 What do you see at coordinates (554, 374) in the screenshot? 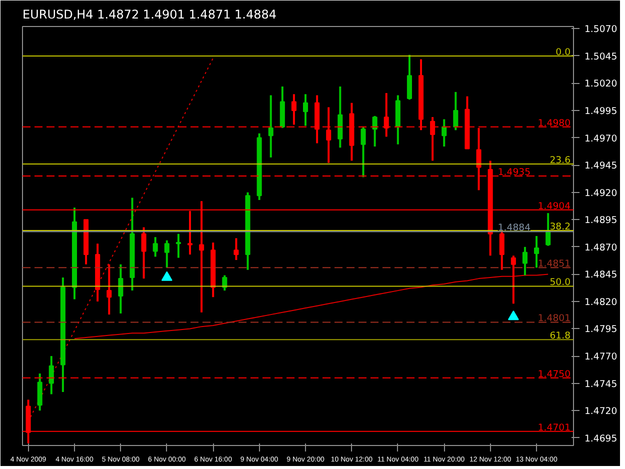
I see `ref-line-label: 1.4750` at bounding box center [554, 374].